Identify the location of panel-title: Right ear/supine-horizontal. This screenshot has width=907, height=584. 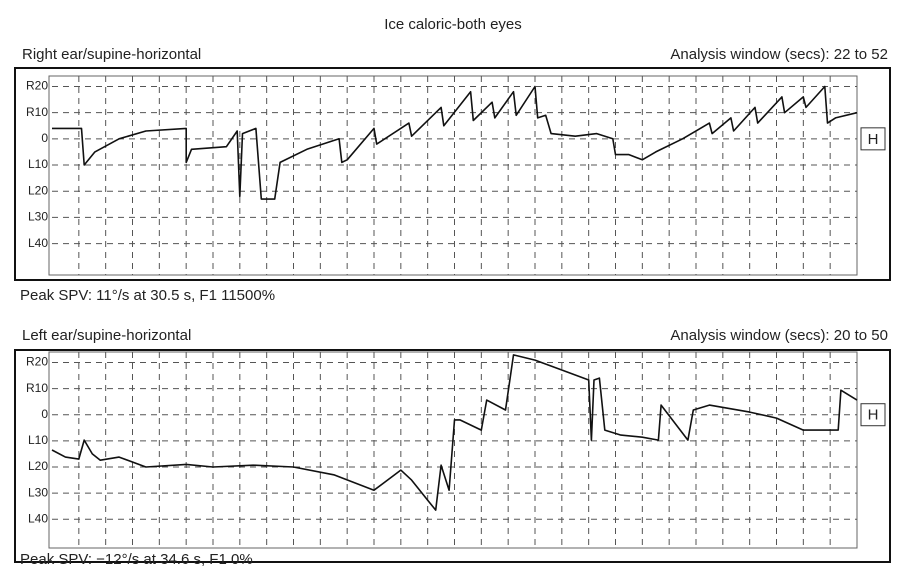
(111, 54).